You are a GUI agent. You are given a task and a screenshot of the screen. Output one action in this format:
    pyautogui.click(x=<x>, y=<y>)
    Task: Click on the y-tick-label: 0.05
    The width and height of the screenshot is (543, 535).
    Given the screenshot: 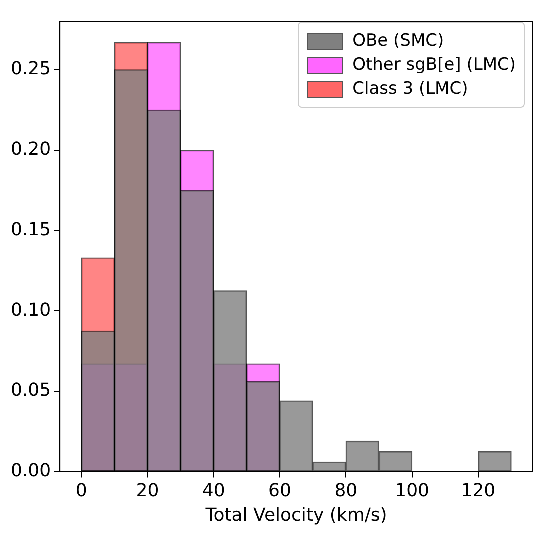 What is the action you would take?
    pyautogui.click(x=31, y=391)
    